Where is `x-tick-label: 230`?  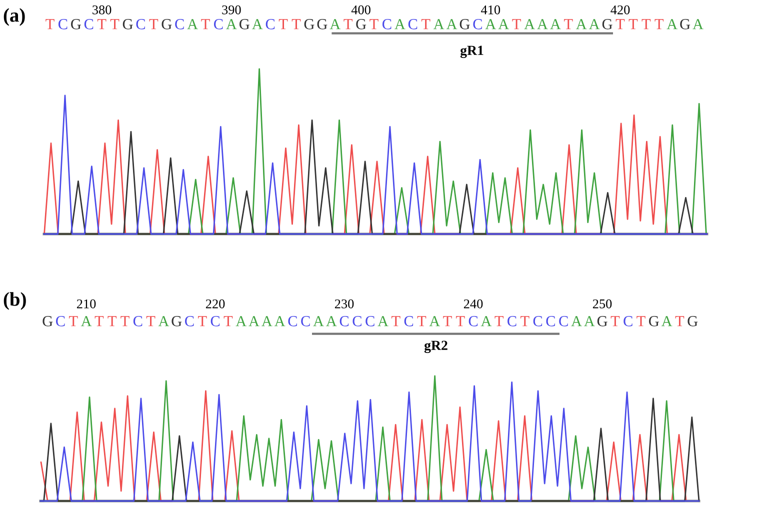 x-tick-label: 230 is located at coordinates (344, 303).